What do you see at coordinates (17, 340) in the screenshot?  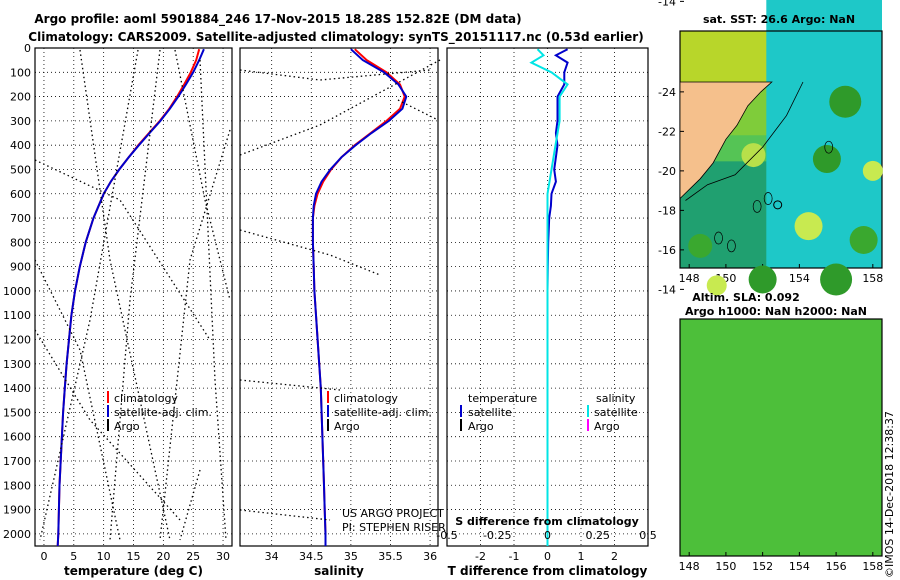 I see `y-tick-label: 1200` at bounding box center [17, 340].